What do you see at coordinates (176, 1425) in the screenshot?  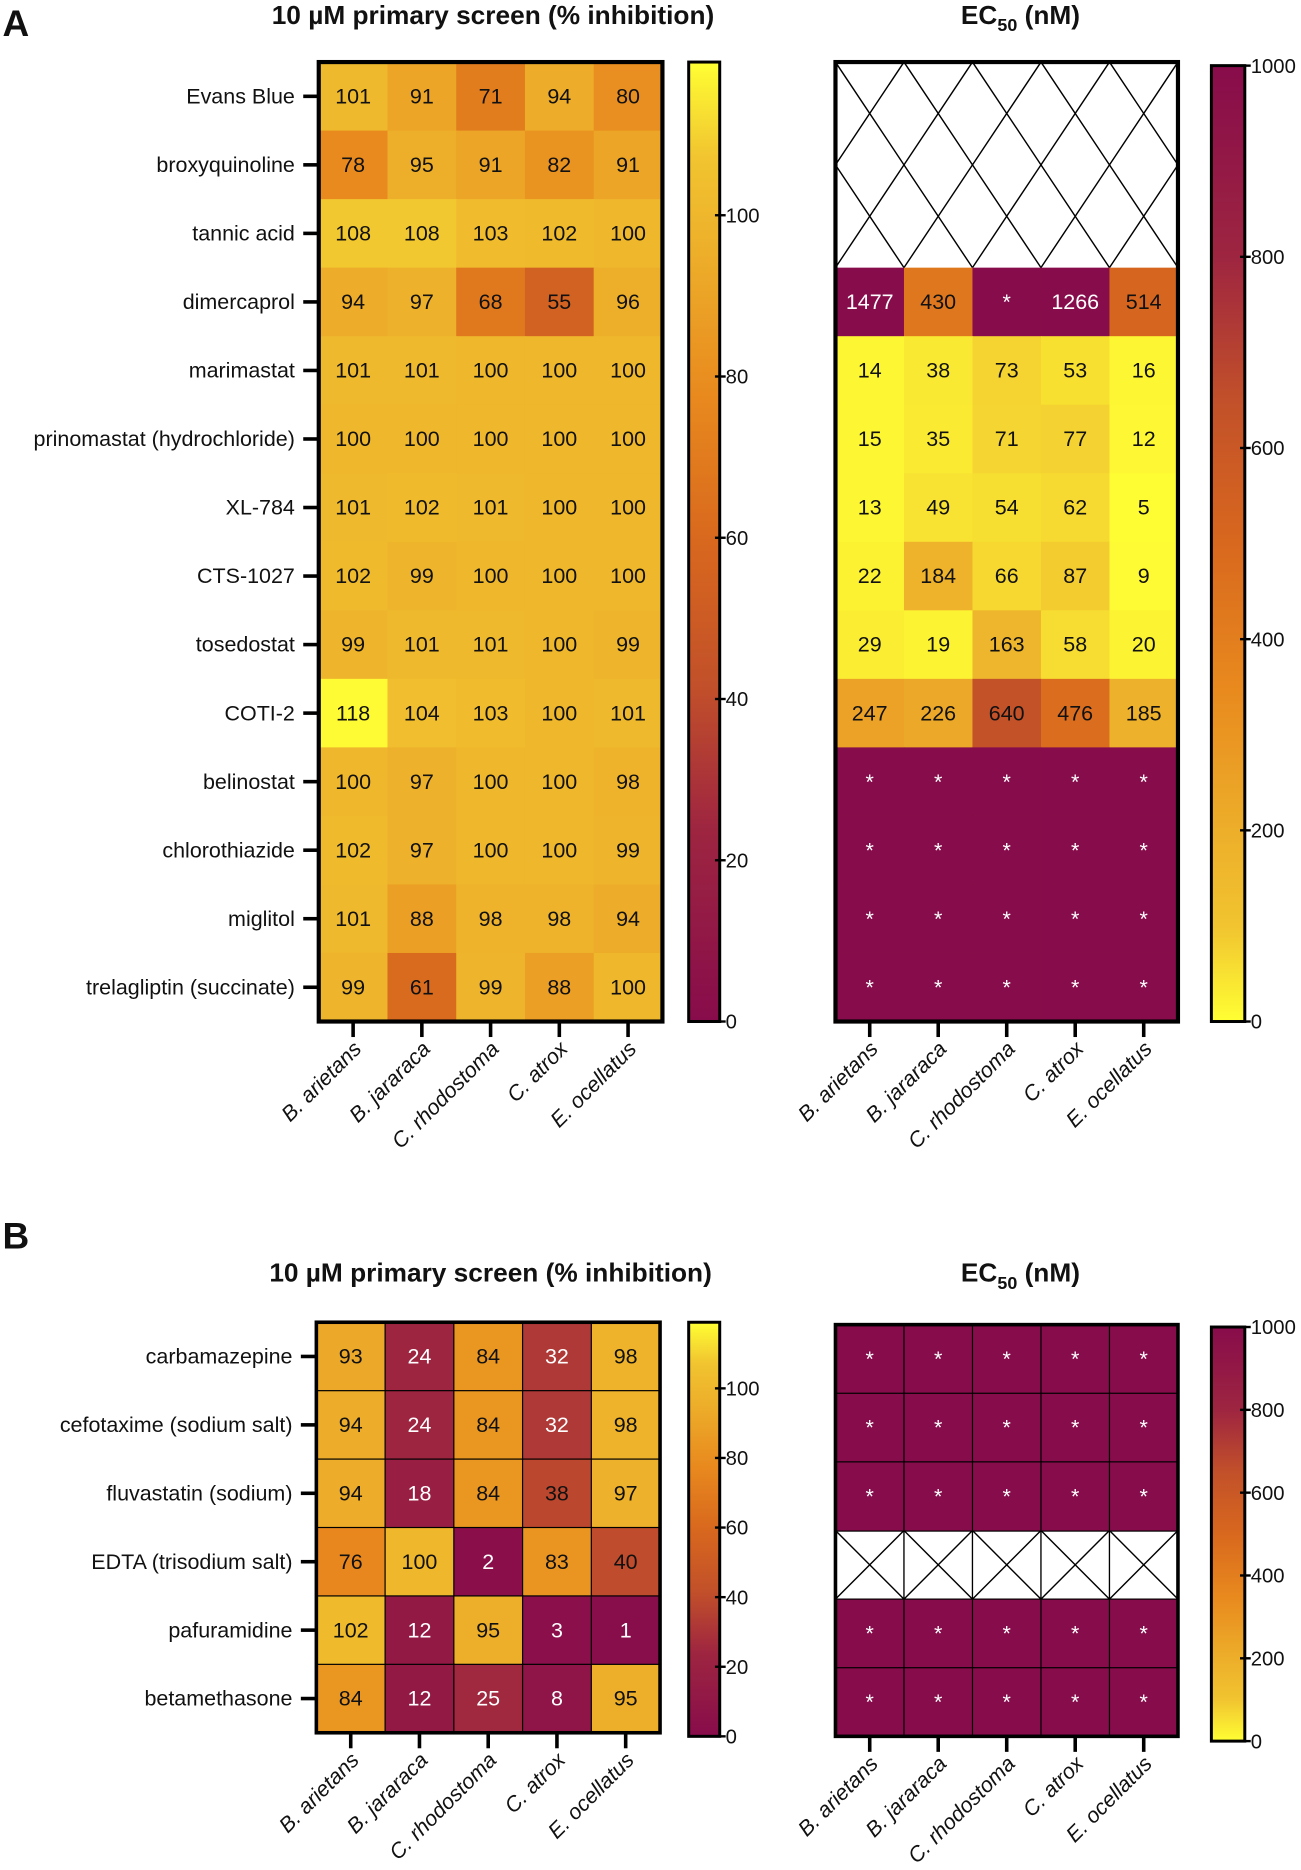 I see `row-label: cefotaxime (sodium salt)` at bounding box center [176, 1425].